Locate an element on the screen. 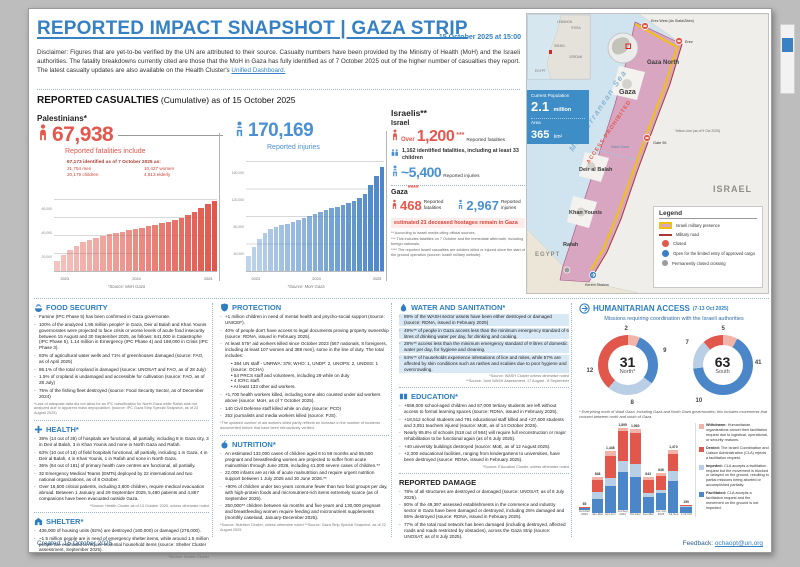 The image size is (800, 567). gaza-label-text: Gaza is located at coordinates (399, 192).